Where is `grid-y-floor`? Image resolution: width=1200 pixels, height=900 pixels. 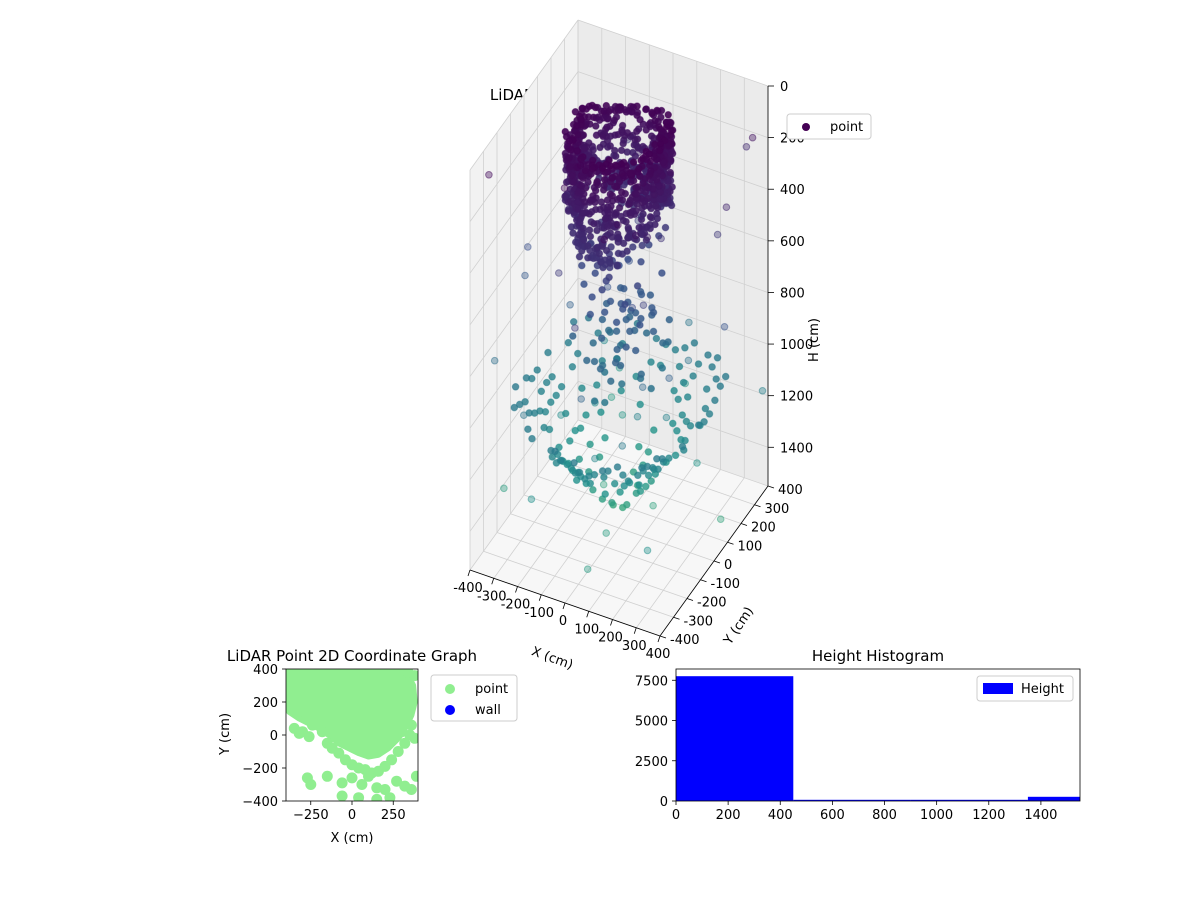 grid-y-floor is located at coordinates (605, 547).